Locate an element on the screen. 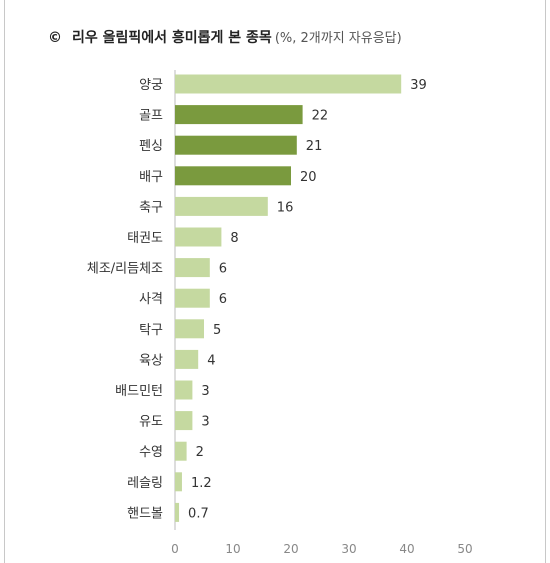  category-label: 골프 is located at coordinates (151, 116).